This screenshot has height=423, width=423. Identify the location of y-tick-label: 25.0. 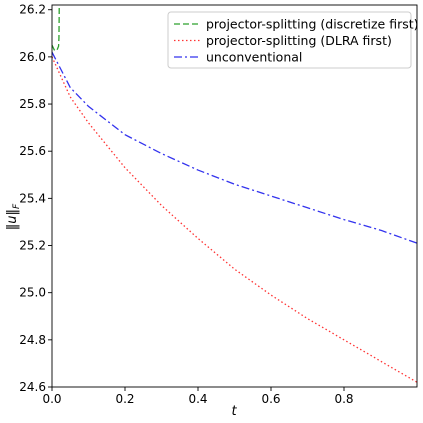
(32, 293).